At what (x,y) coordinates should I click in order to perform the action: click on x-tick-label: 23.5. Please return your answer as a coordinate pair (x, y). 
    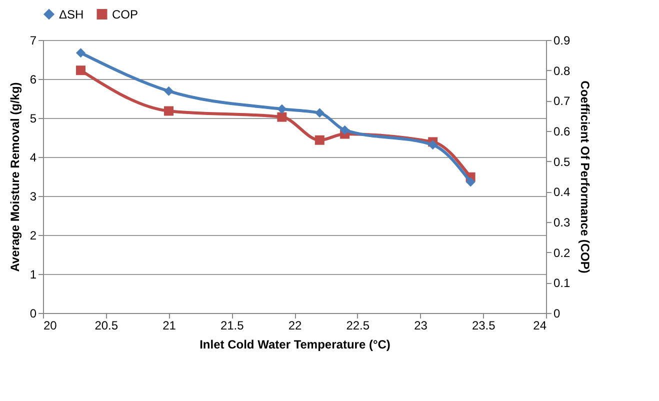
    Looking at the image, I should click on (484, 325).